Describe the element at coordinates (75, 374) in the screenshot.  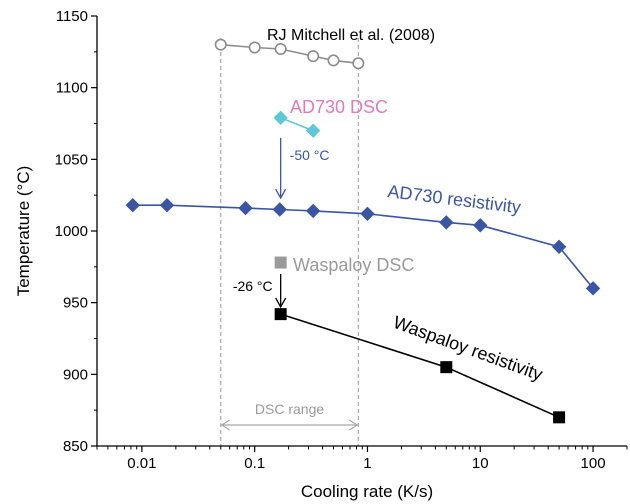
I see `y-tick-label-900: 900` at that location.